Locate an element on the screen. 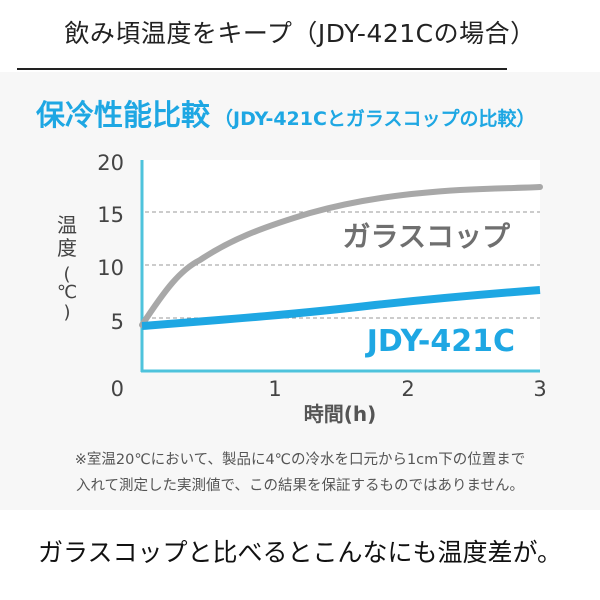 The width and height of the screenshot is (600, 600). svg-text: 2 is located at coordinates (407, 389).